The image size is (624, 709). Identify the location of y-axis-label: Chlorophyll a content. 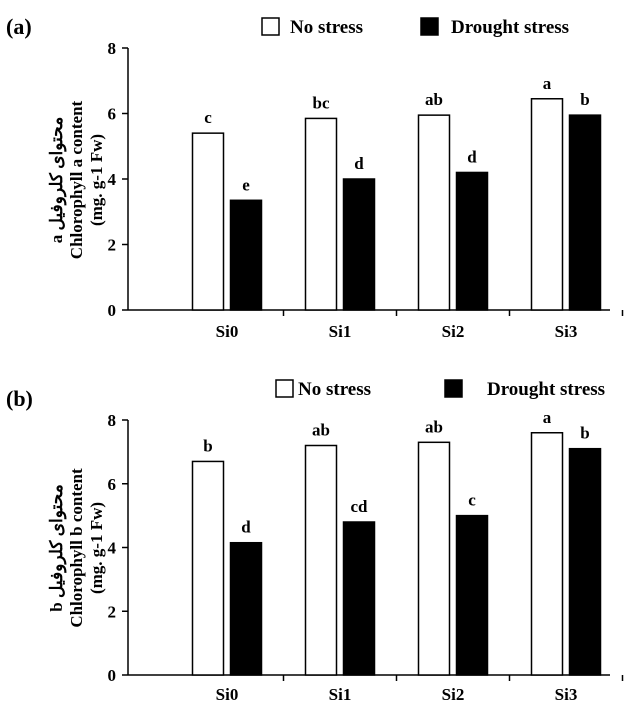
(76, 179).